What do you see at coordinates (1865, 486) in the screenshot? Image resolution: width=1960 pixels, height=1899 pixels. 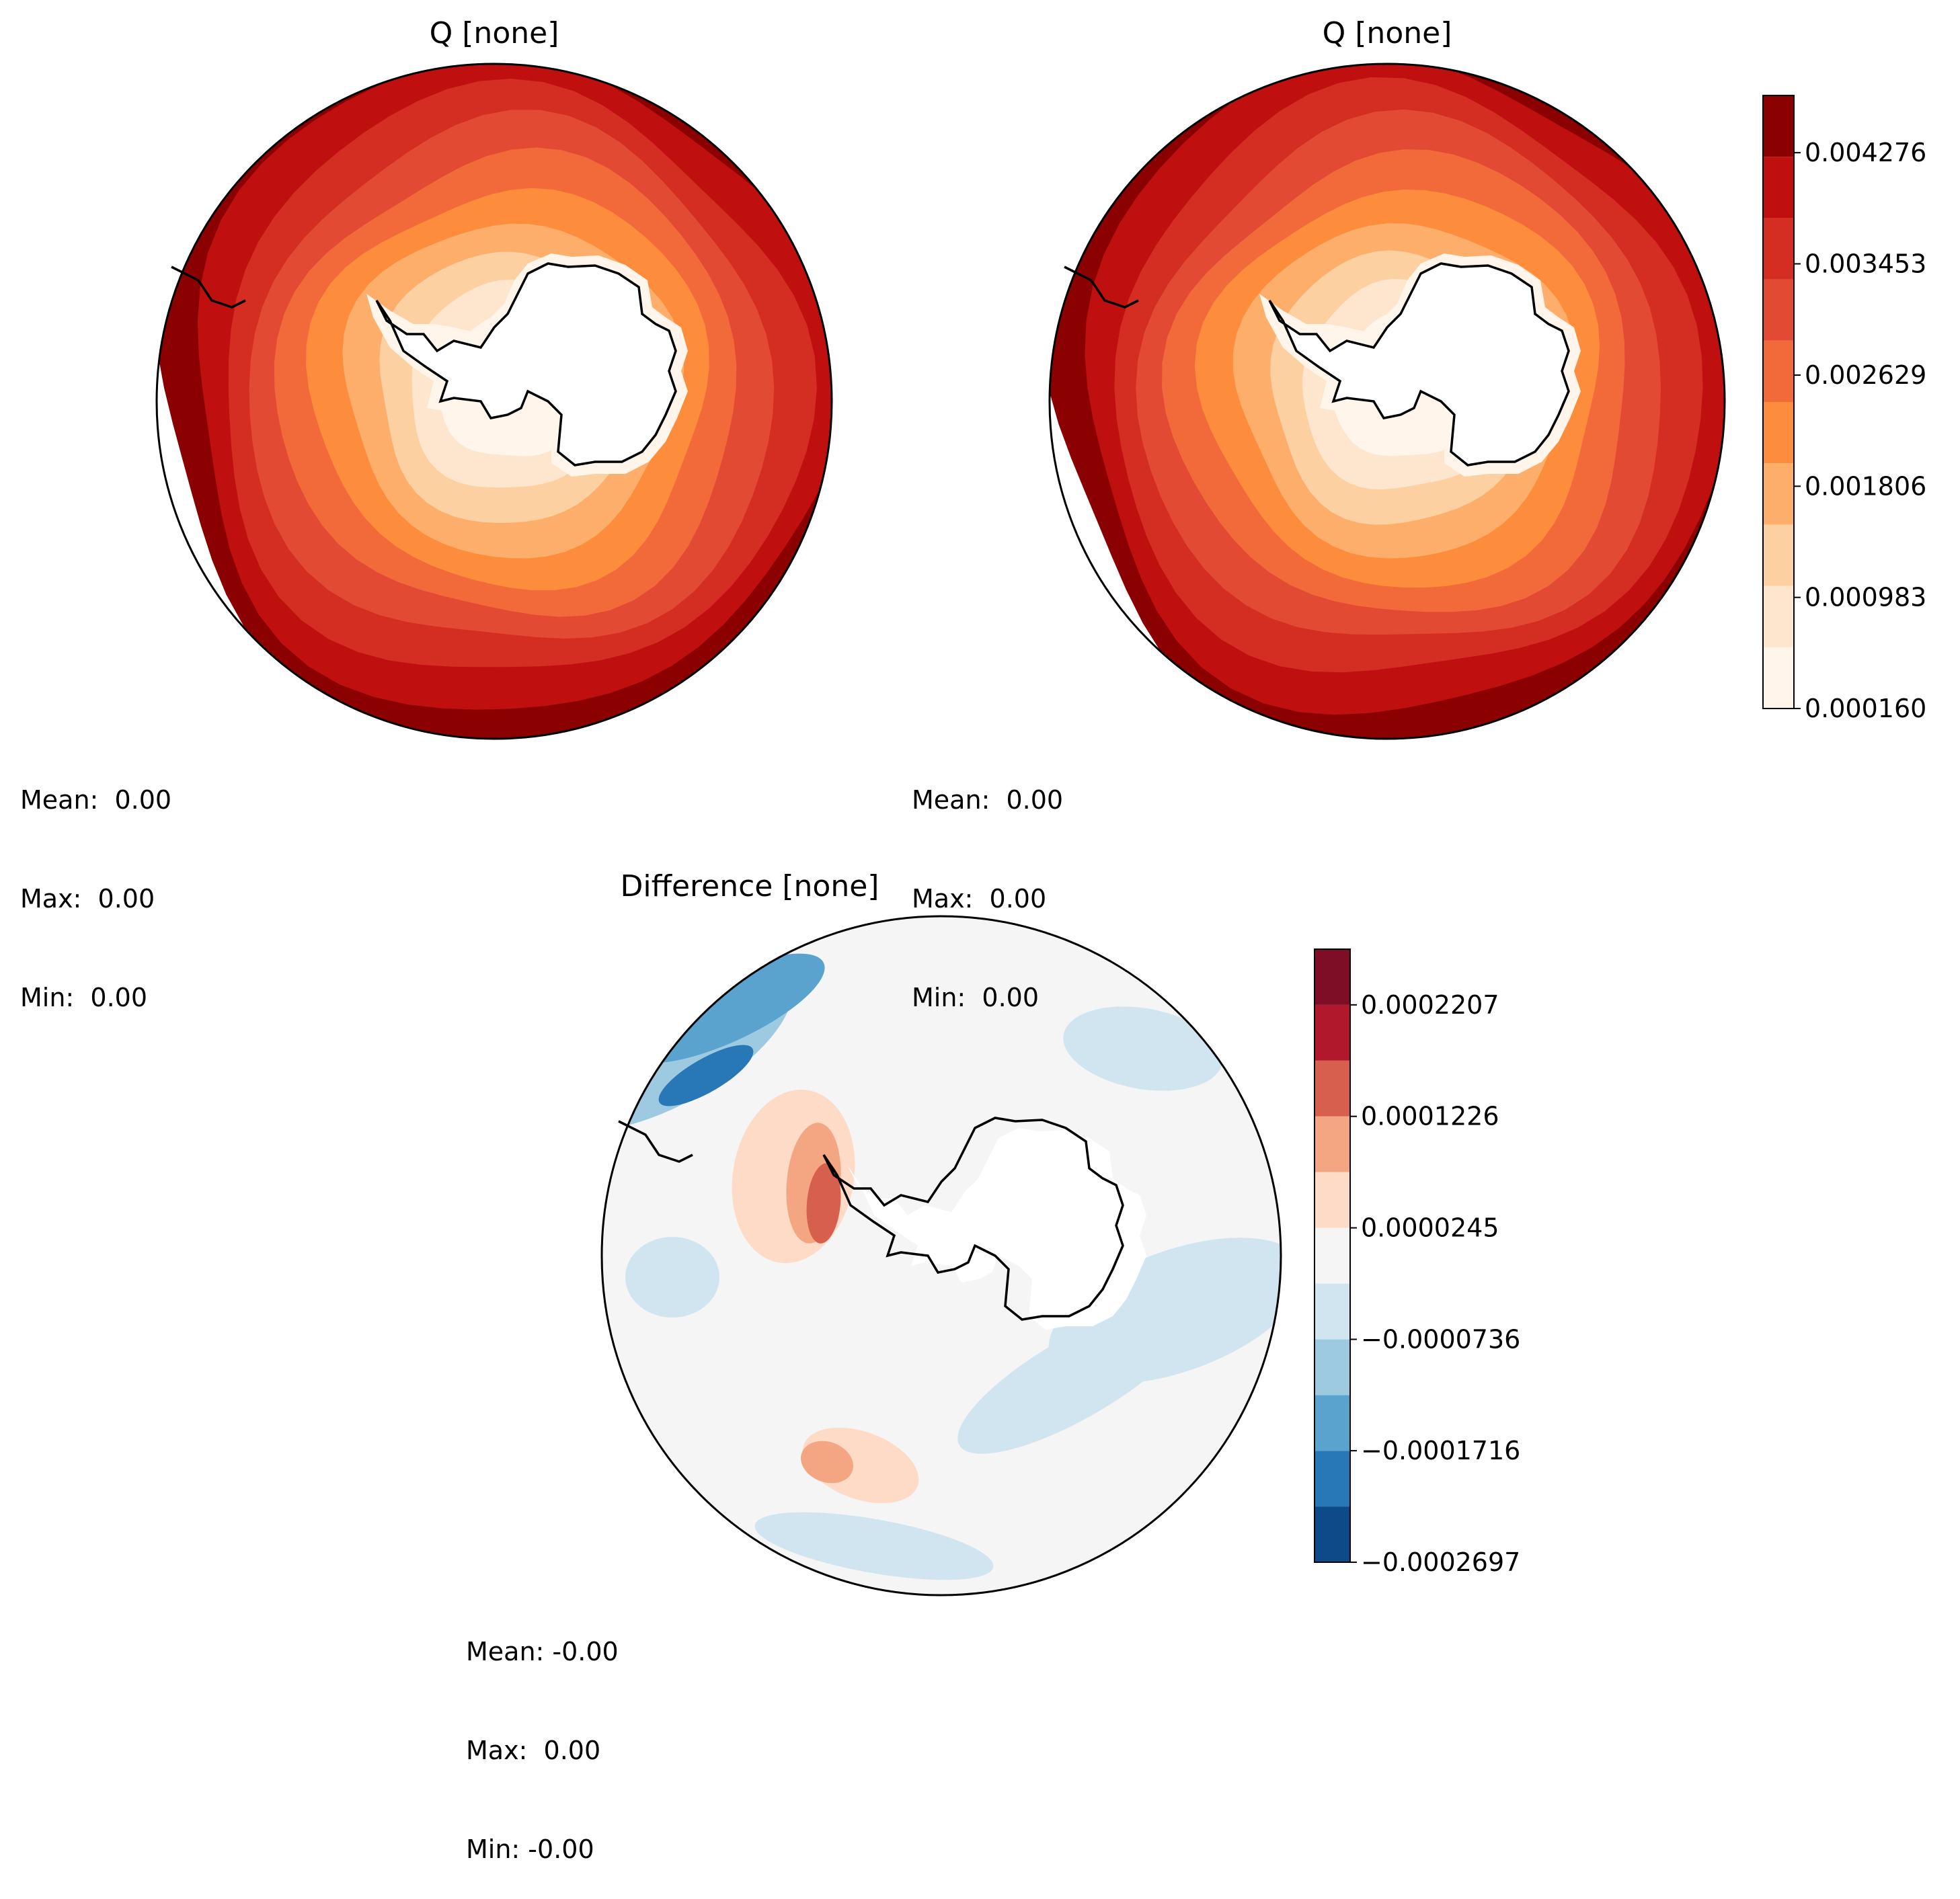 I see `colorbar-tick-label: 0.001806` at bounding box center [1865, 486].